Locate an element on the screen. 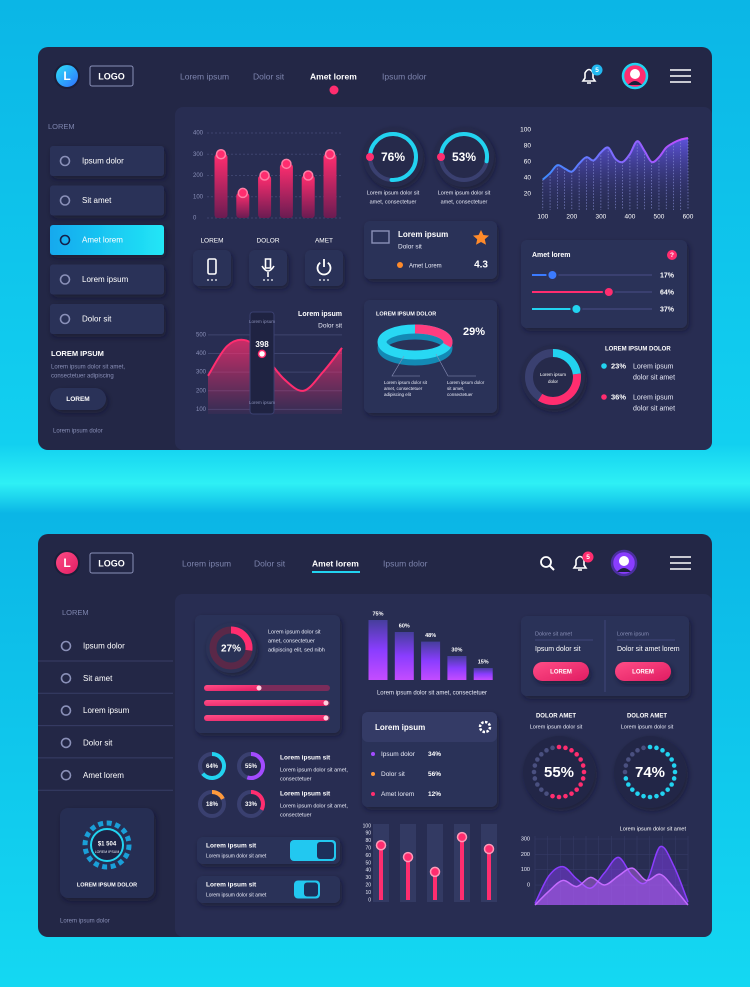 The width and height of the screenshot is (750, 987). logo-text: LOGO is located at coordinates (111, 76).